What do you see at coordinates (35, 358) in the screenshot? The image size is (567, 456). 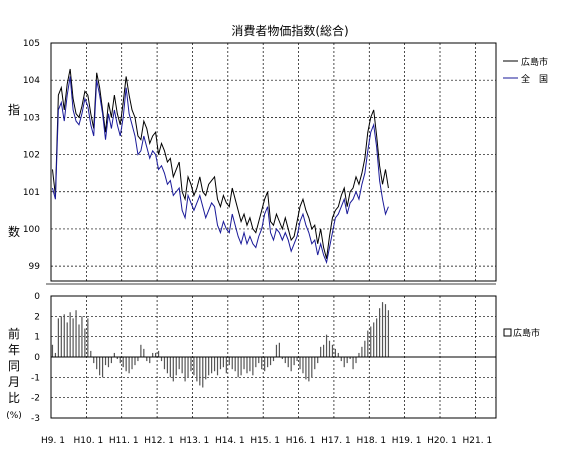 I see `yoy-change-y-tick-labels: -3 -2 -1 0 1 2 0` at bounding box center [35, 358].